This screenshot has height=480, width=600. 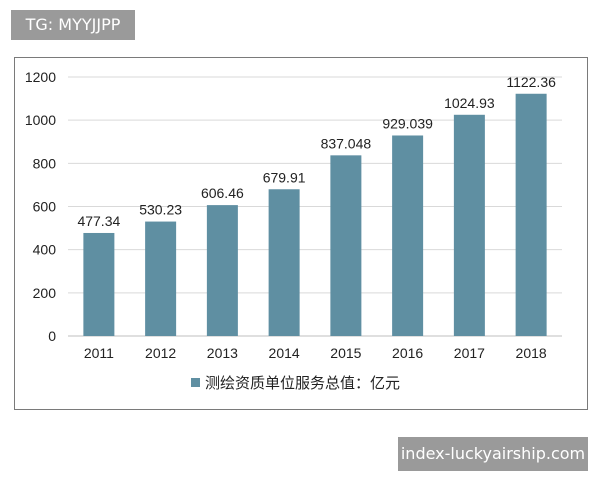 What do you see at coordinates (73, 25) in the screenshot?
I see `watermark-top: TG: MYYJJPP` at bounding box center [73, 25].